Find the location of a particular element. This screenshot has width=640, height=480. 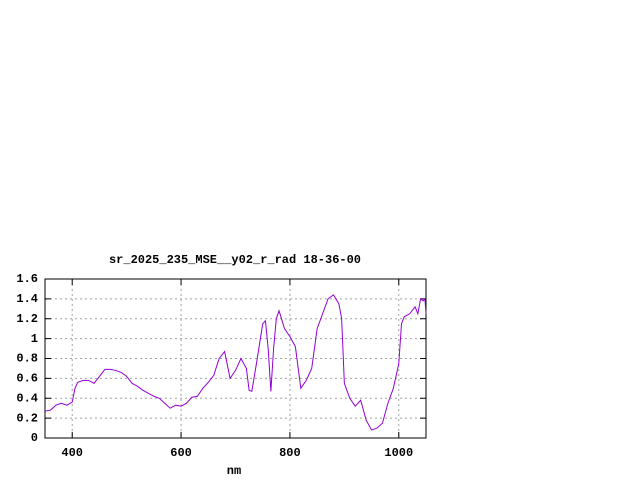

y-tick-label: 0 is located at coordinates (34, 438).